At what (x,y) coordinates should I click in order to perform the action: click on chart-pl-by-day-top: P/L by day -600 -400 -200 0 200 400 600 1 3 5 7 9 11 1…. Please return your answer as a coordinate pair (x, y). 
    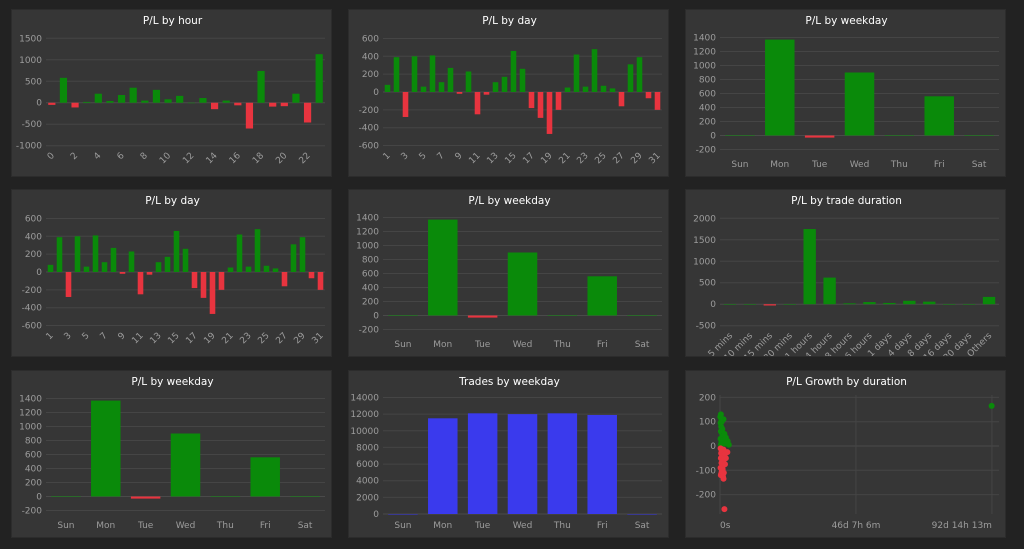
    Looking at the image, I should click on (508, 93).